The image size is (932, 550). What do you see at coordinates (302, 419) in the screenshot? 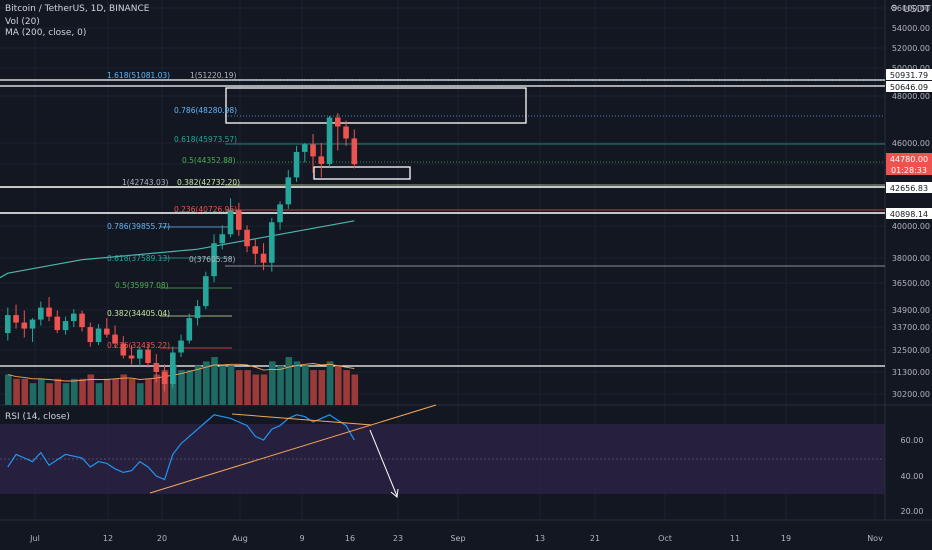
I see `rsi-trendline-resistance` at bounding box center [302, 419].